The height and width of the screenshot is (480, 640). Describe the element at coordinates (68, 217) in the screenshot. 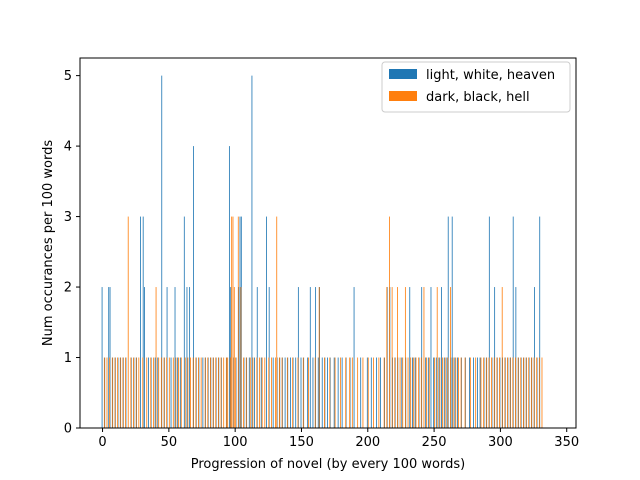

I see `y-tick-label: 3` at that location.